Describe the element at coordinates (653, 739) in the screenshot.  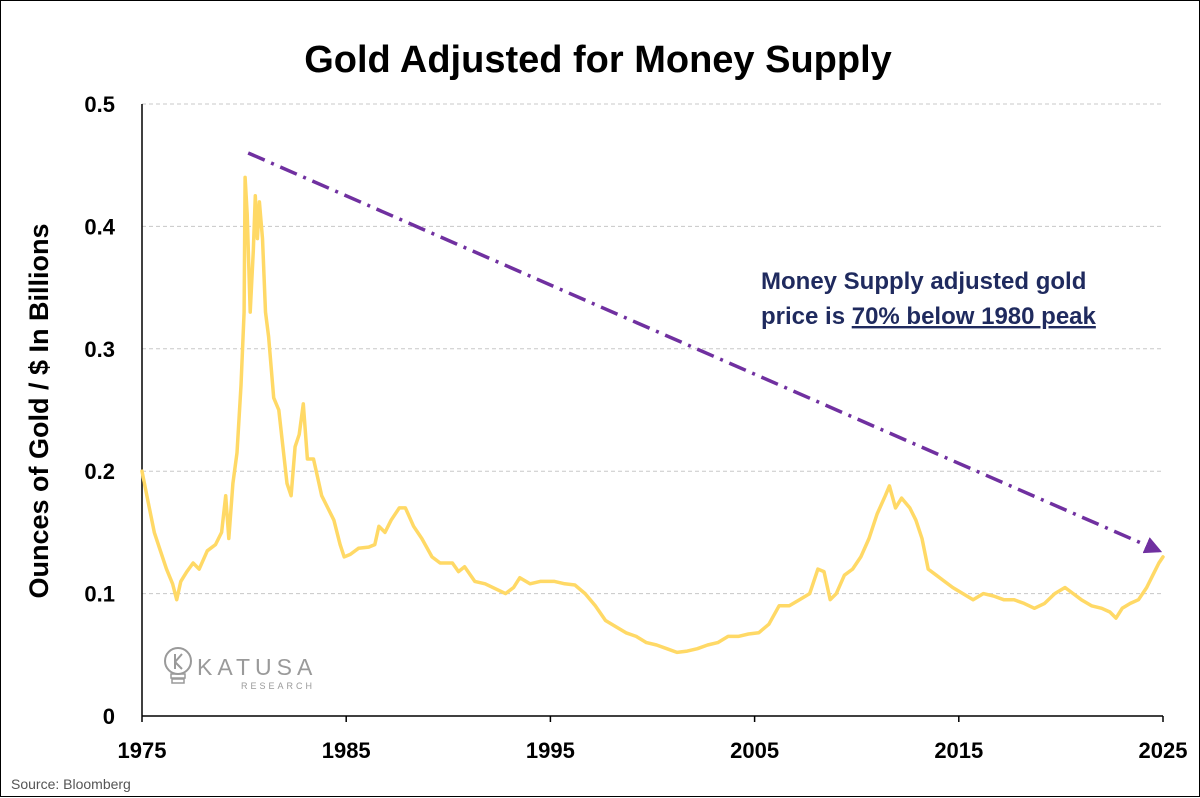
I see `x-axis-ticks: 1975 1985 1995 2005 2015 2025` at that location.